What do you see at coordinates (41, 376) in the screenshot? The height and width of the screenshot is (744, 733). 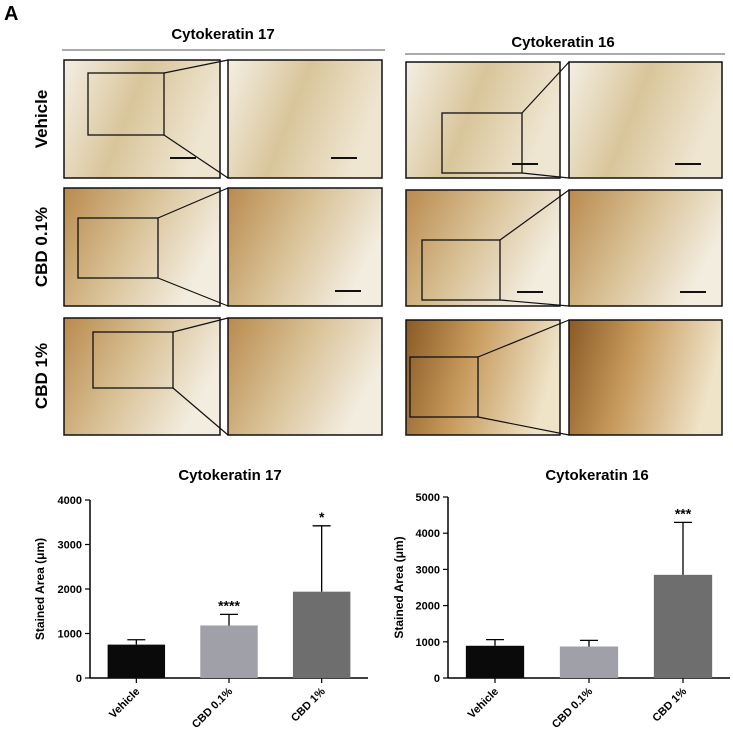 I see `row-label: CBD 1%` at bounding box center [41, 376].